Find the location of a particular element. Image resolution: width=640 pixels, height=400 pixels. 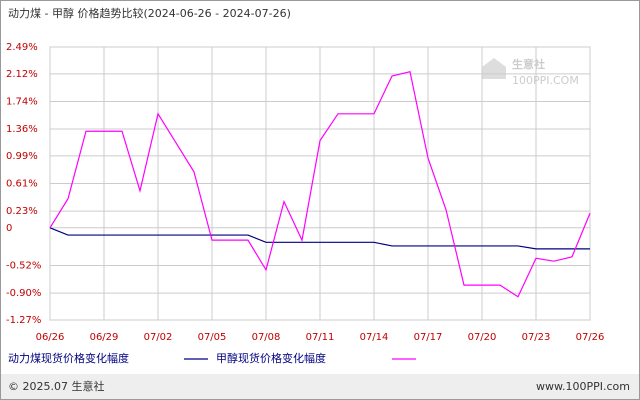

watermark: 生意社 is located at coordinates (528, 64).